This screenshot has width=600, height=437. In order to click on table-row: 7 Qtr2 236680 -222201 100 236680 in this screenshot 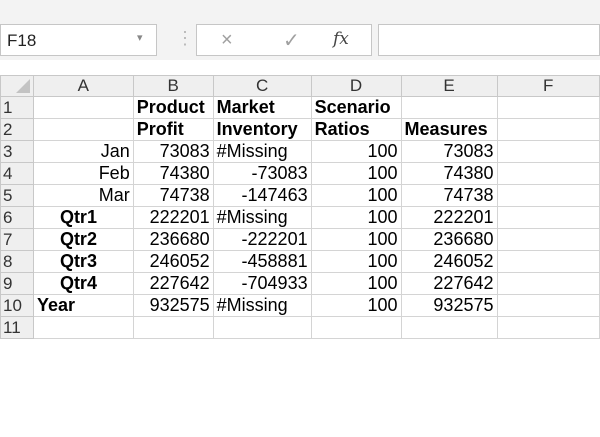, I will do `click(300, 239)`.